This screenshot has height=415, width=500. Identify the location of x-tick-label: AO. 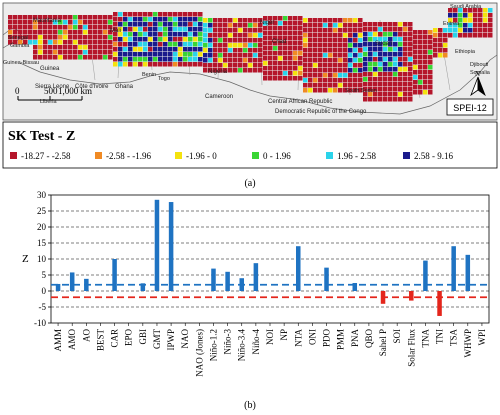
(86, 335).